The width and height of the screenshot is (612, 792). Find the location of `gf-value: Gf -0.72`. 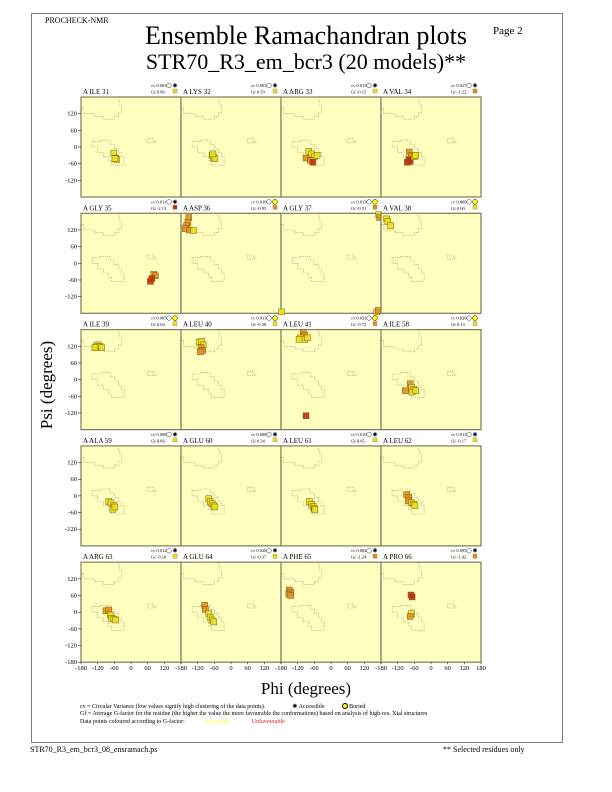

gf-value: Gf -0.72 is located at coordinates (358, 324).